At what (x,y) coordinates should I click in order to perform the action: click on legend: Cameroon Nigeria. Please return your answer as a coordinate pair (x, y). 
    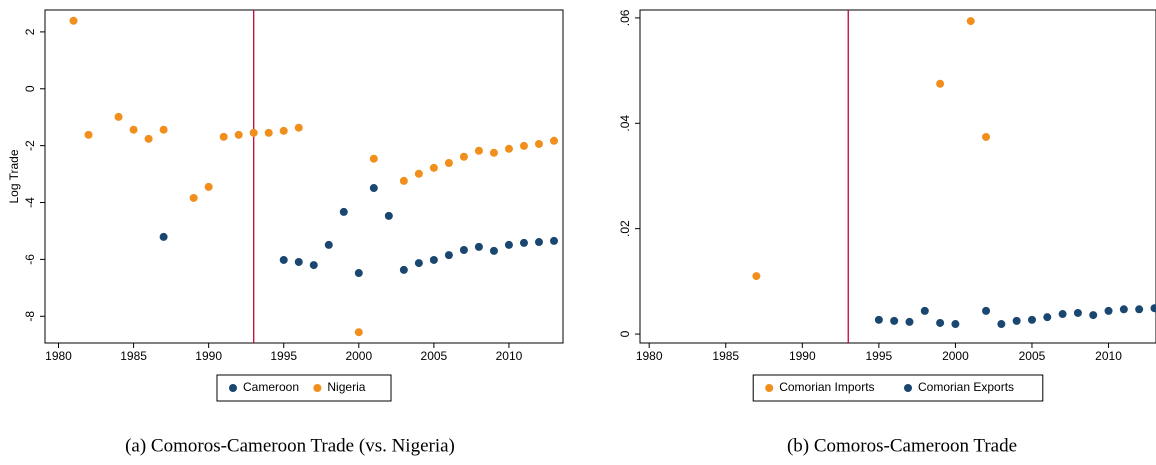
    Looking at the image, I should click on (304, 388).